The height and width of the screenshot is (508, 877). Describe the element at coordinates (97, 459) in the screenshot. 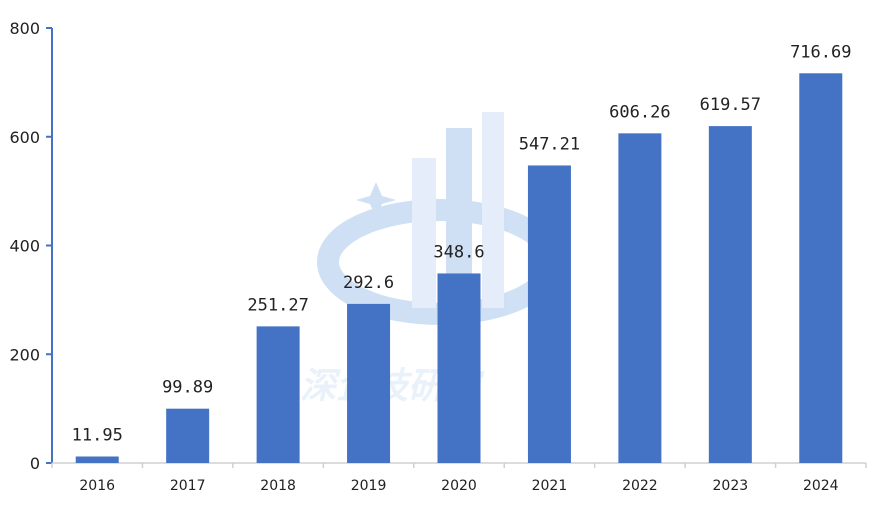

I see `bar-2016` at that location.